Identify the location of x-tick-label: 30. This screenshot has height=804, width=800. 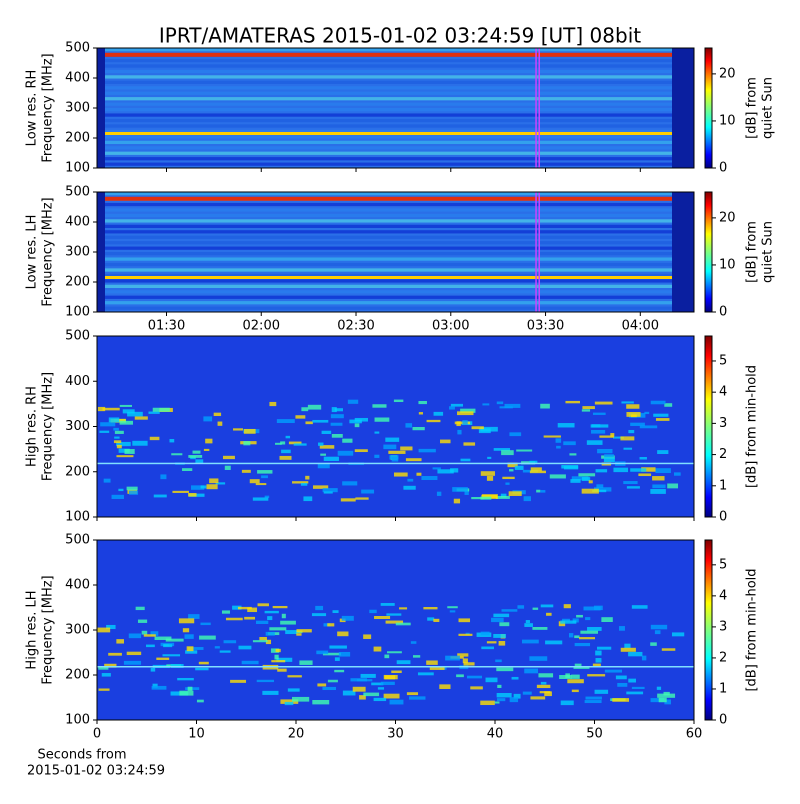
(395, 734).